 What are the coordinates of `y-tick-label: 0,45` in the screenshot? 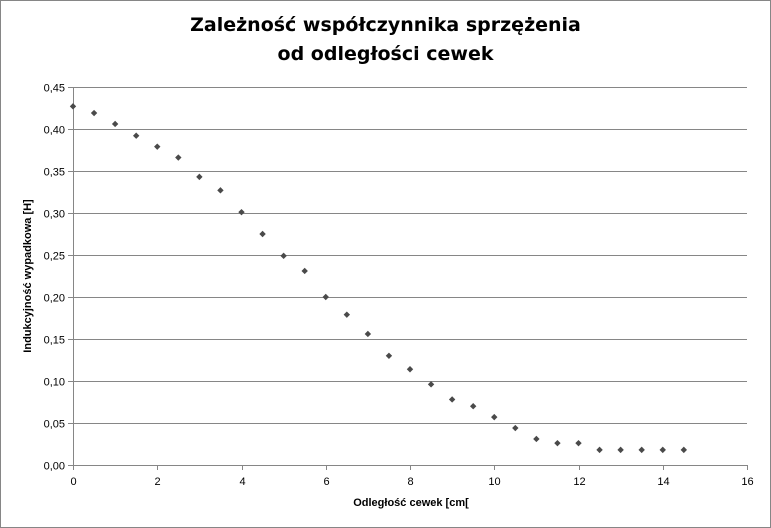 It's located at (54, 89).